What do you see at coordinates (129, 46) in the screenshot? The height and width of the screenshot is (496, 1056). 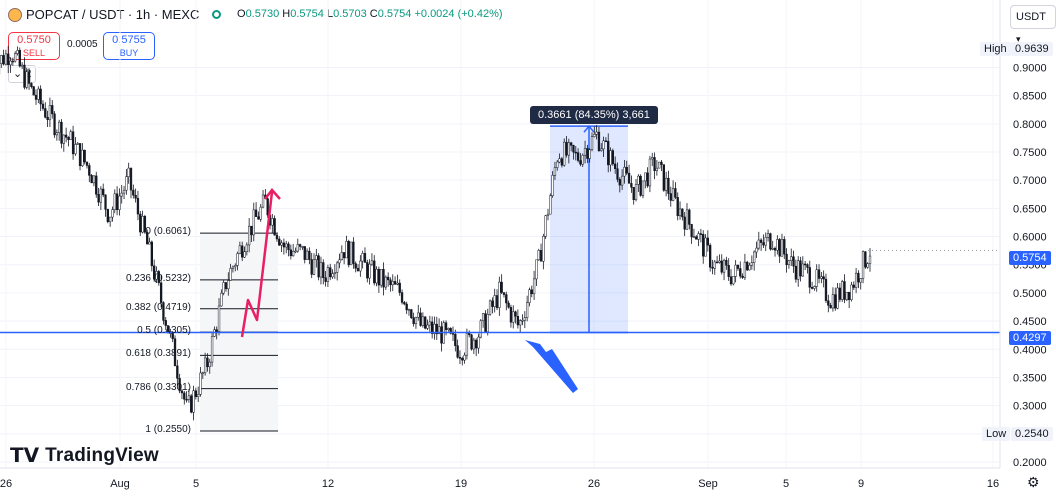 I see `buy-button: 0.5755 BUY` at bounding box center [129, 46].